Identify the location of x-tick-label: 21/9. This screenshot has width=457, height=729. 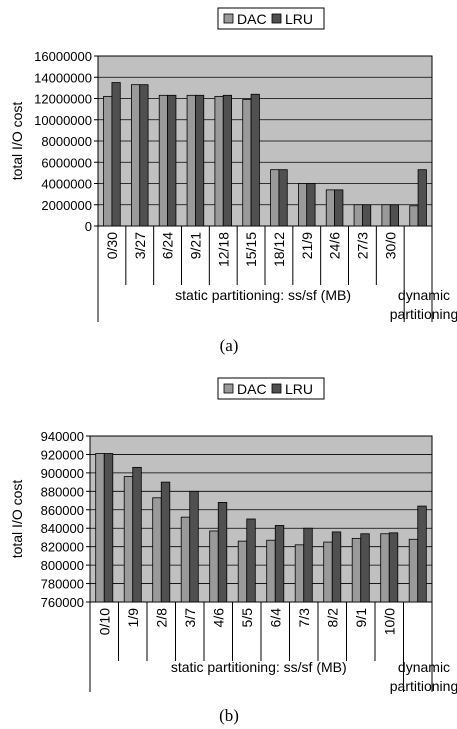
(307, 245).